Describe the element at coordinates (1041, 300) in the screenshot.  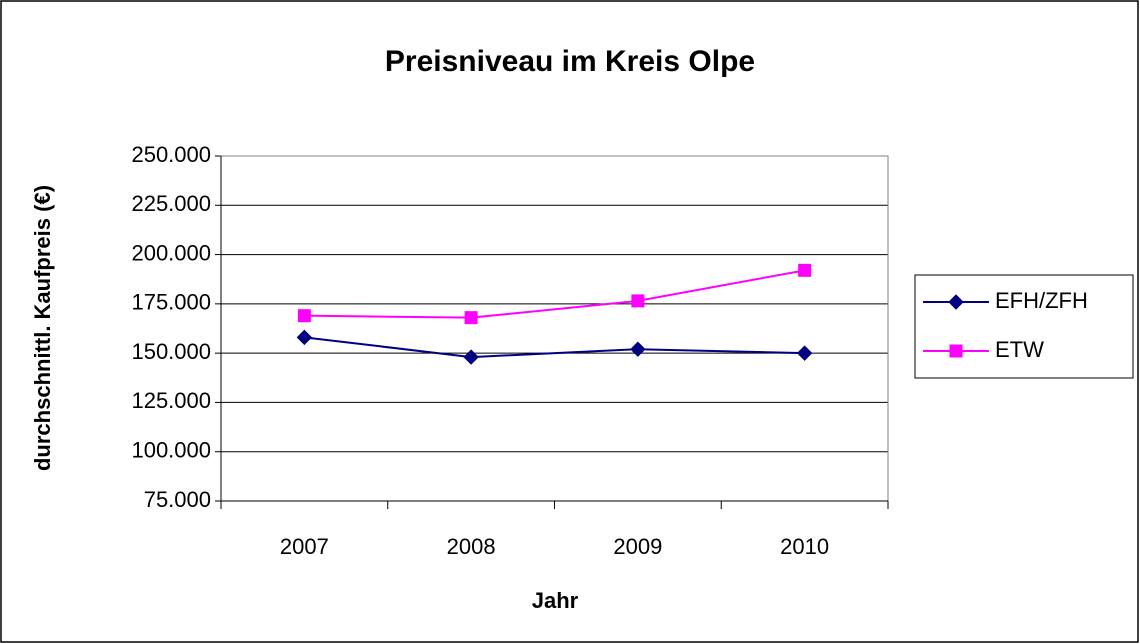
I see `legend-label: EFH/ZFH` at that location.